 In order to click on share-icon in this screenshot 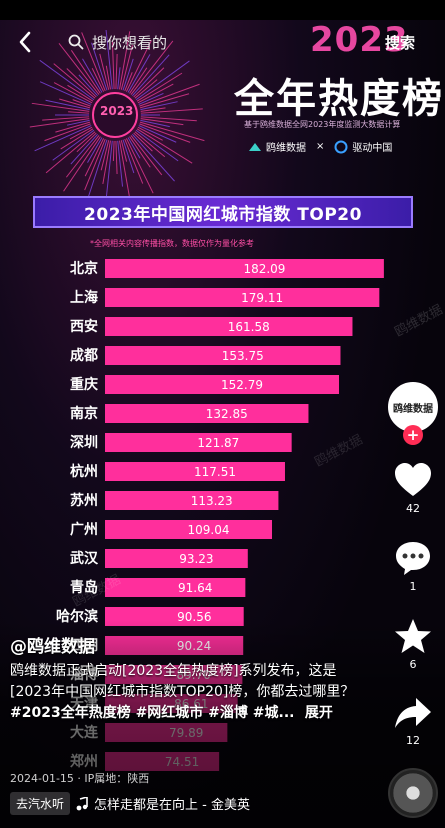, I will do `click(413, 713)`.